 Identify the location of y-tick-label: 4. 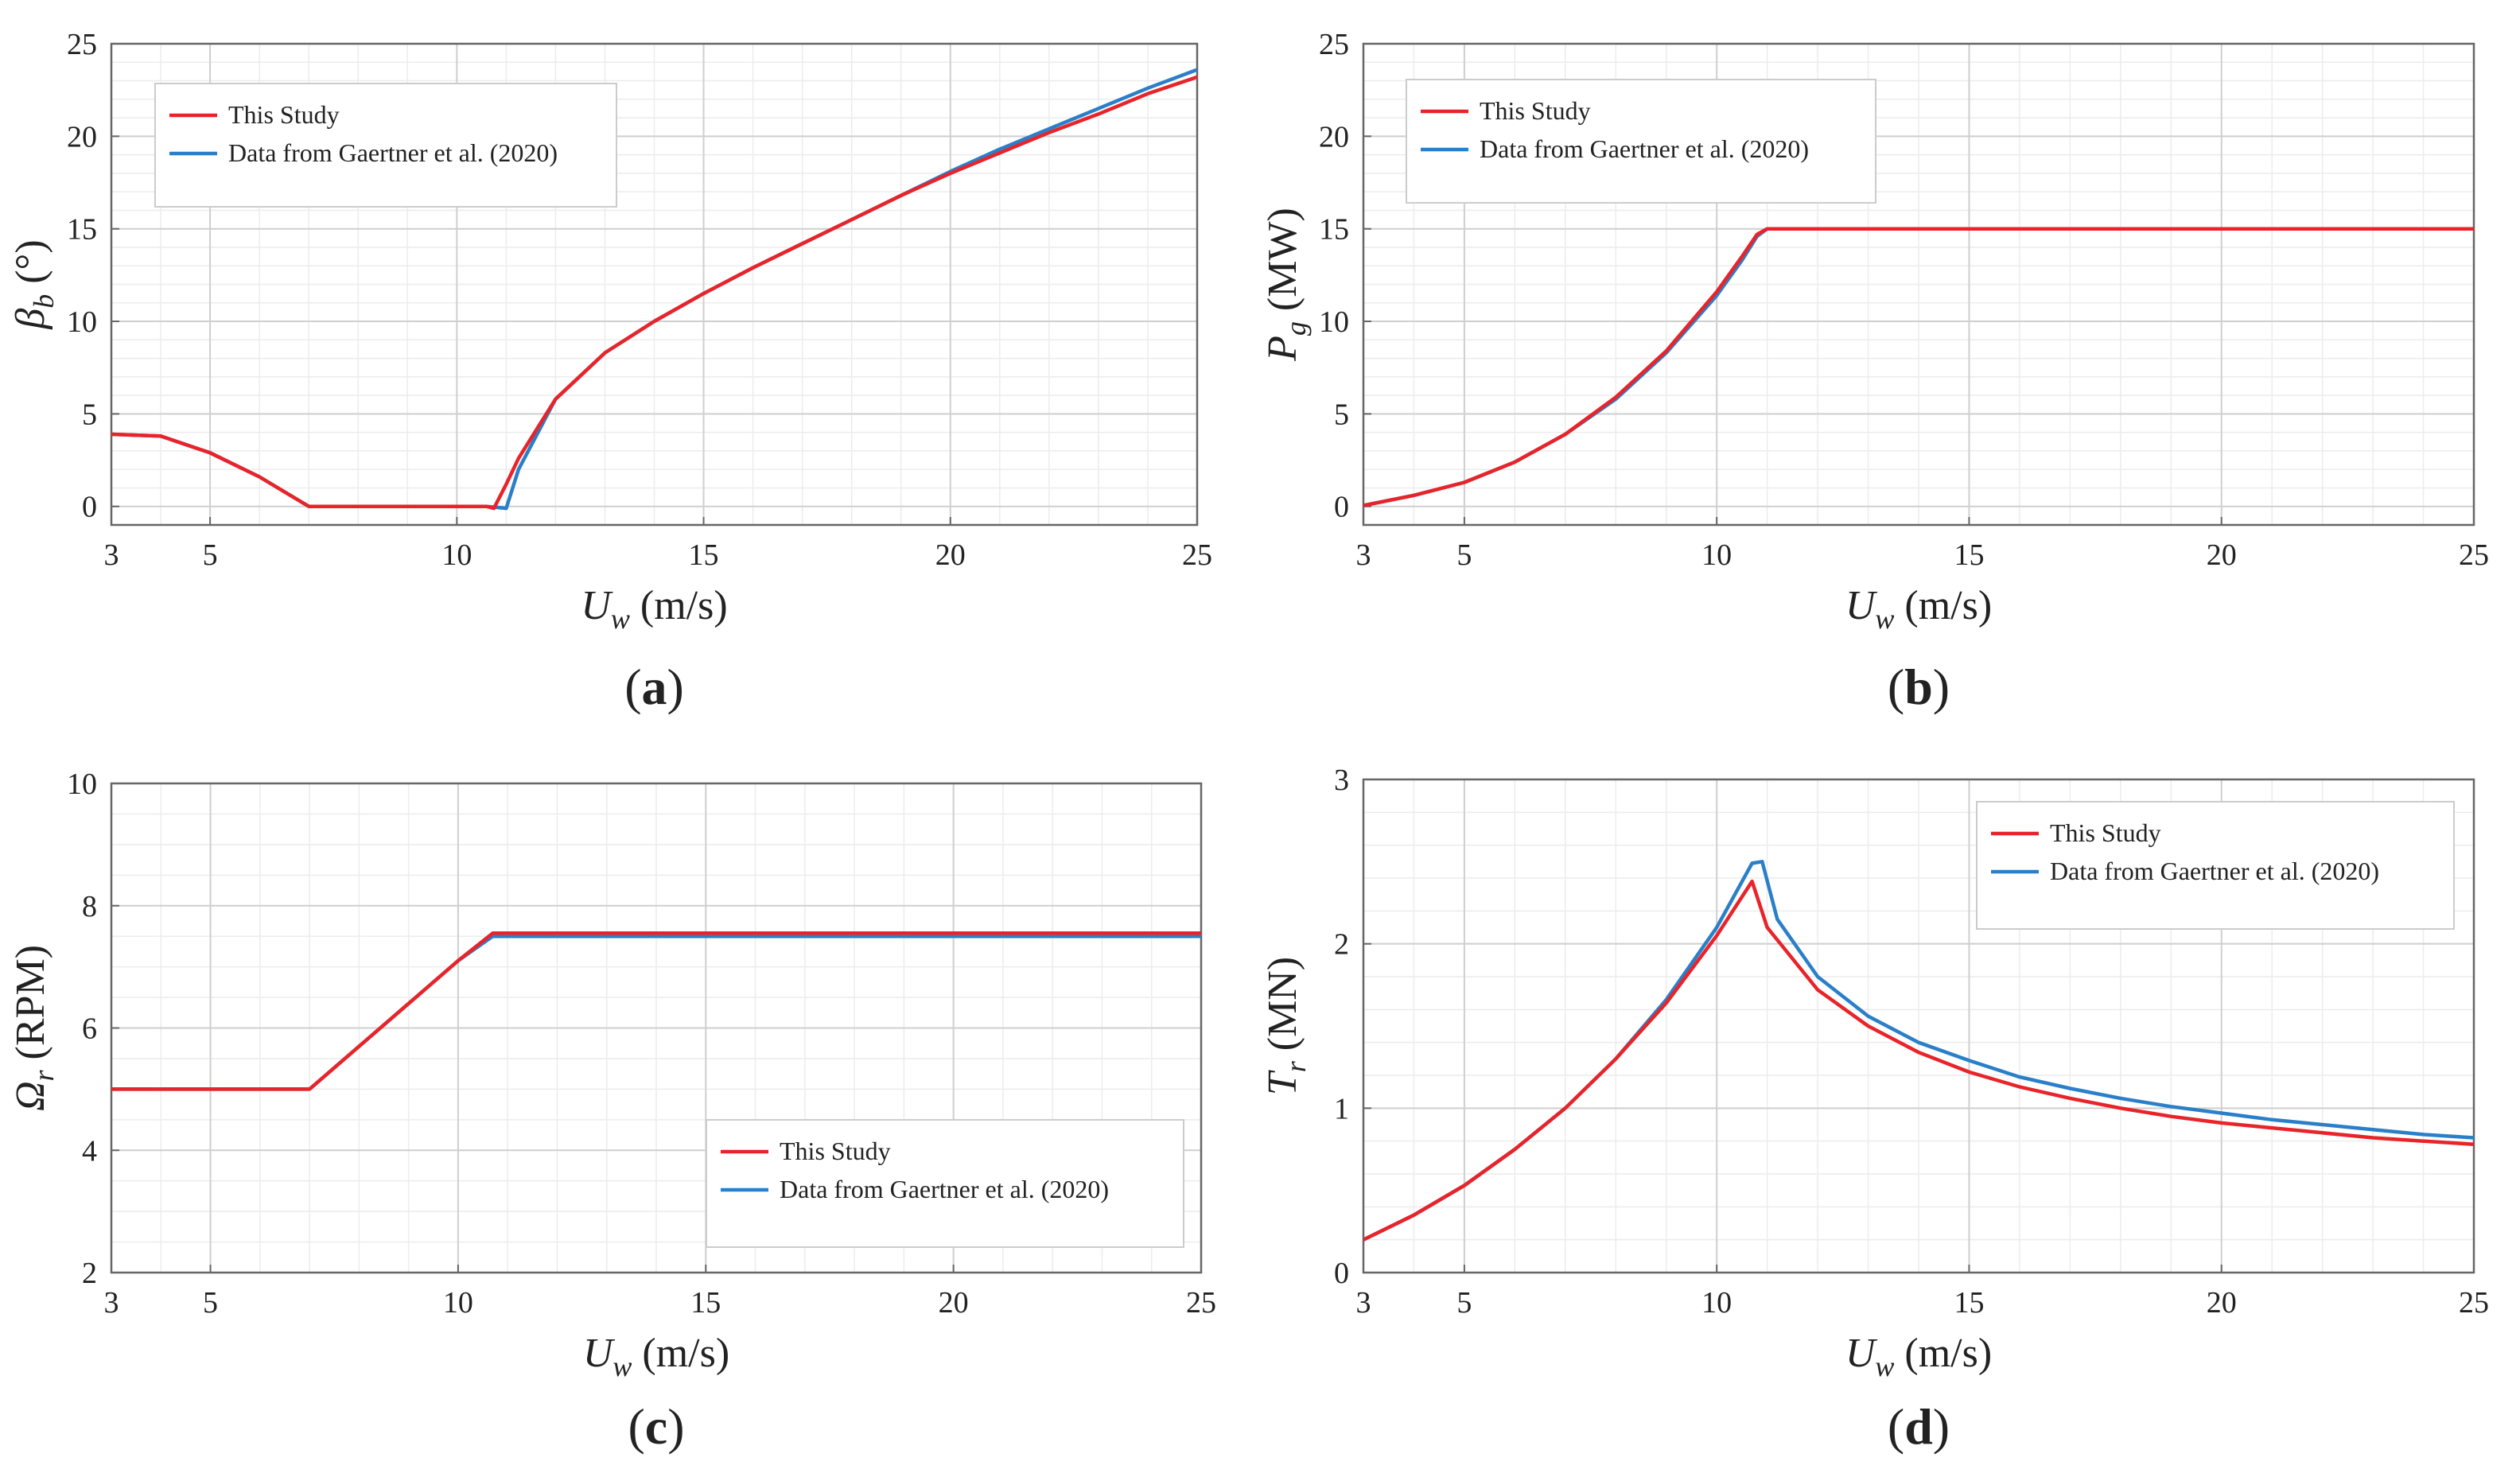
(89, 1151).